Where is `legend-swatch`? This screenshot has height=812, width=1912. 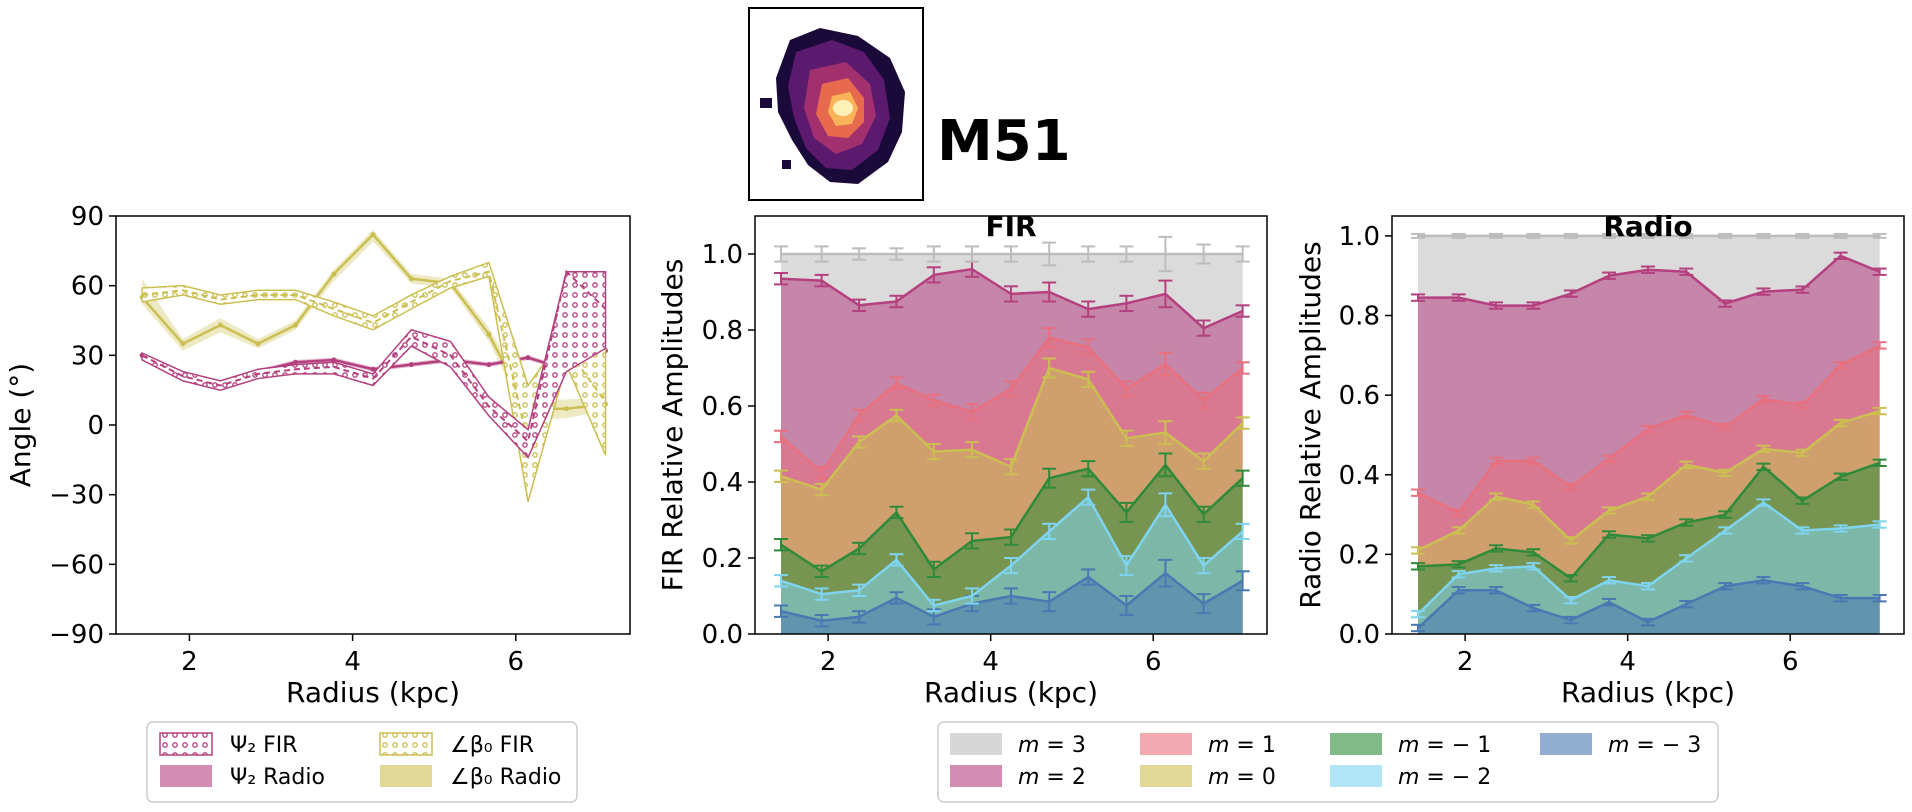 legend-swatch is located at coordinates (186, 744).